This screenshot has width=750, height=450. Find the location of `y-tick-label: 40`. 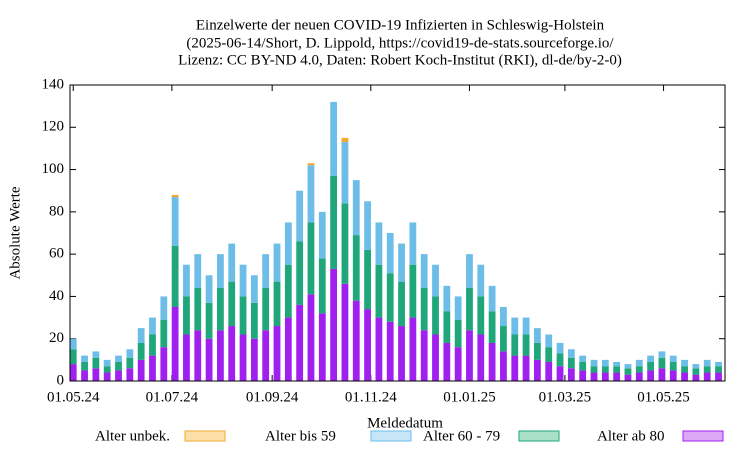

y-tick-label: 40 is located at coordinates (56, 296).